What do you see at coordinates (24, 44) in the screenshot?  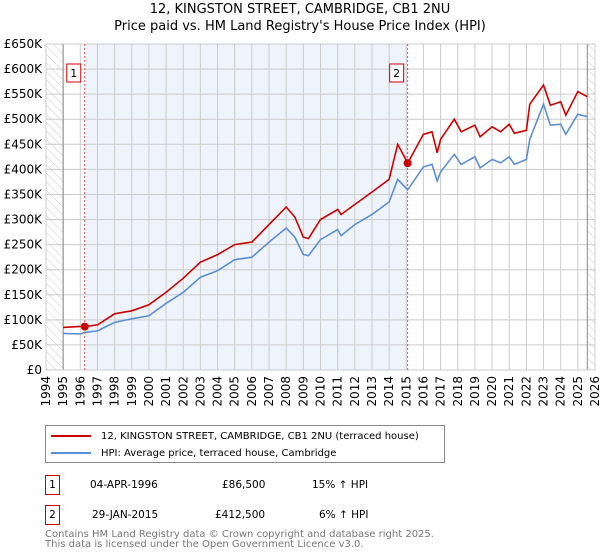 I see `y-tick-label: £650K` at bounding box center [24, 44].